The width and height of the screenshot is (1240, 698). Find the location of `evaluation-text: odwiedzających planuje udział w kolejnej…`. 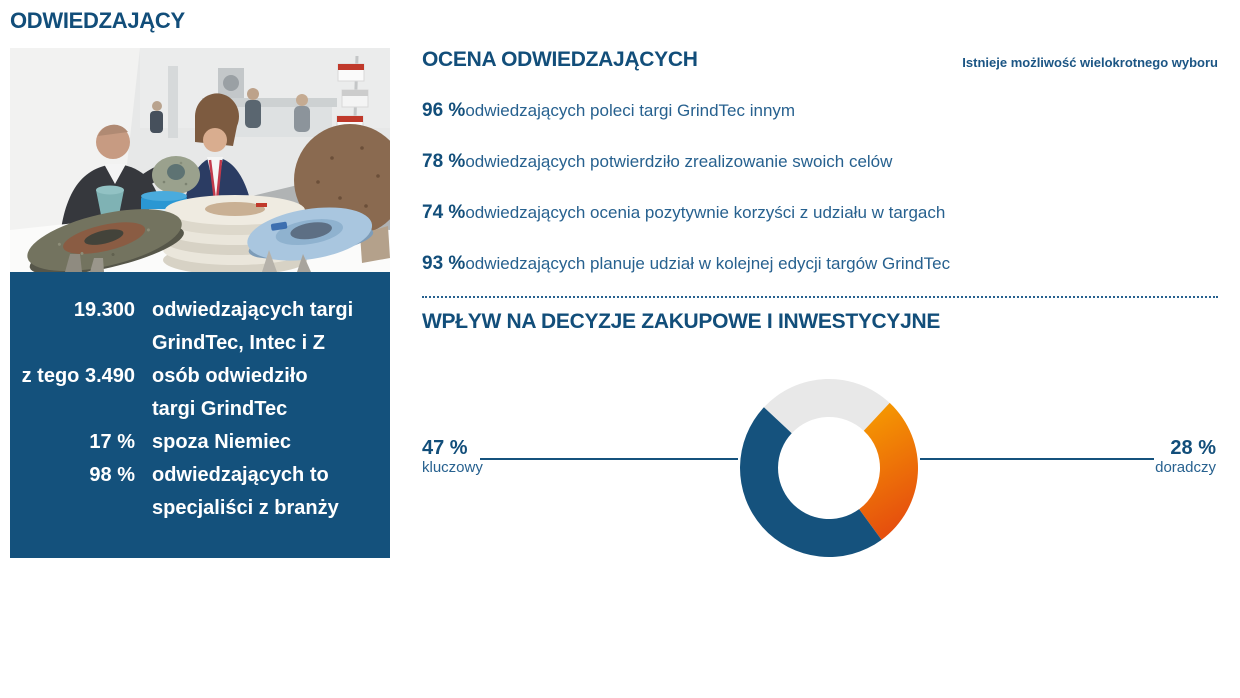

evaluation-text: odwiedzających planuje udział w kolejnej… is located at coordinates (708, 263).